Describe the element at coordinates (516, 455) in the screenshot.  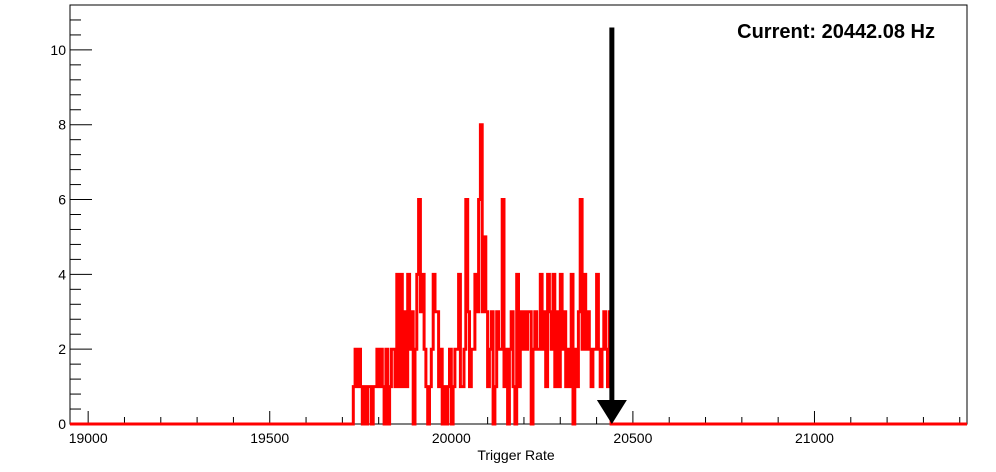
I see `x-axis-title: Trigger Rate` at that location.